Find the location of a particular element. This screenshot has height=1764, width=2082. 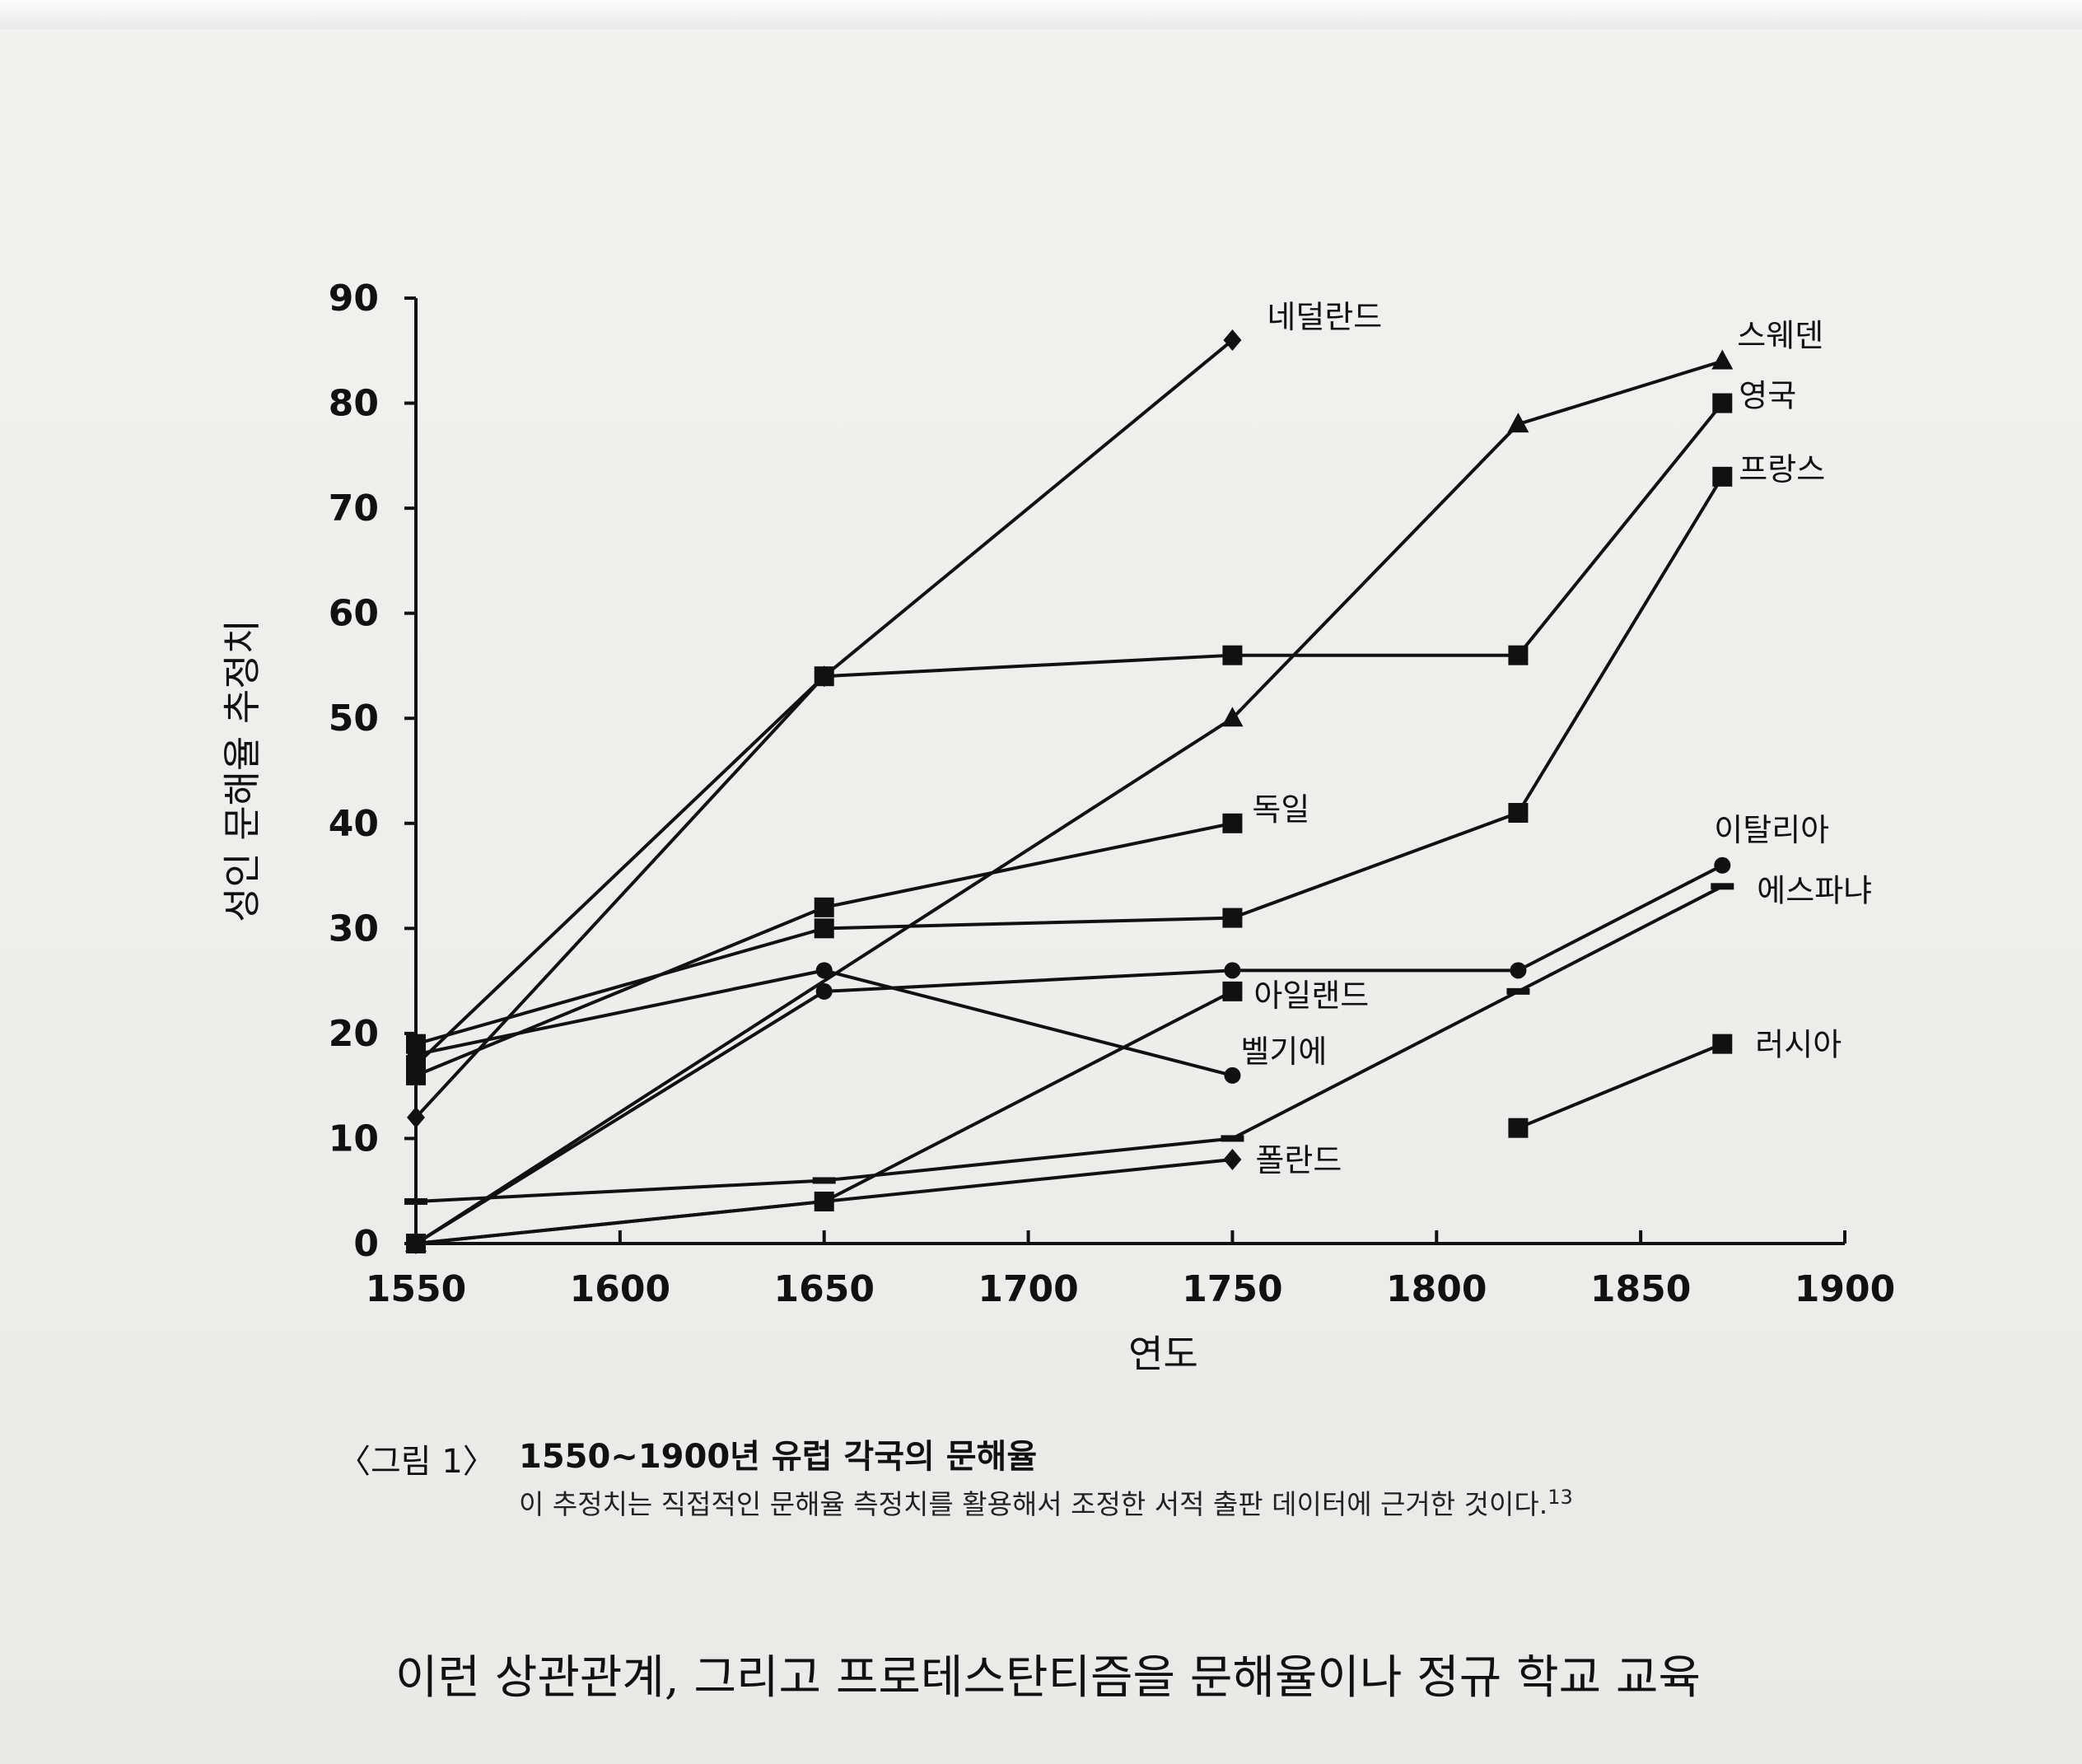

y-tick-label: 30 is located at coordinates (354, 929).